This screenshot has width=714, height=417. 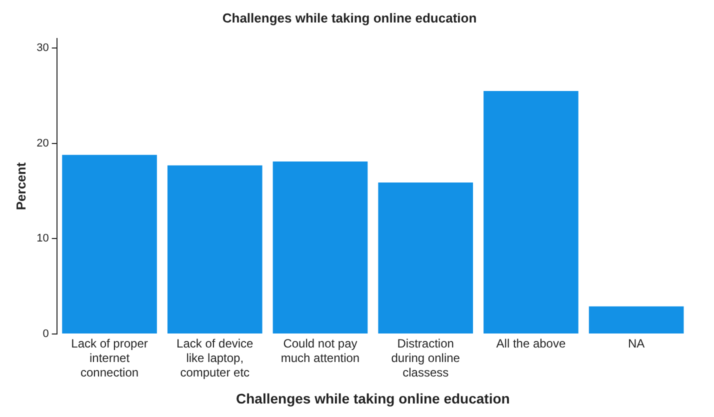 What do you see at coordinates (349, 18) in the screenshot?
I see `chart-title: Challenges while taking online education` at bounding box center [349, 18].